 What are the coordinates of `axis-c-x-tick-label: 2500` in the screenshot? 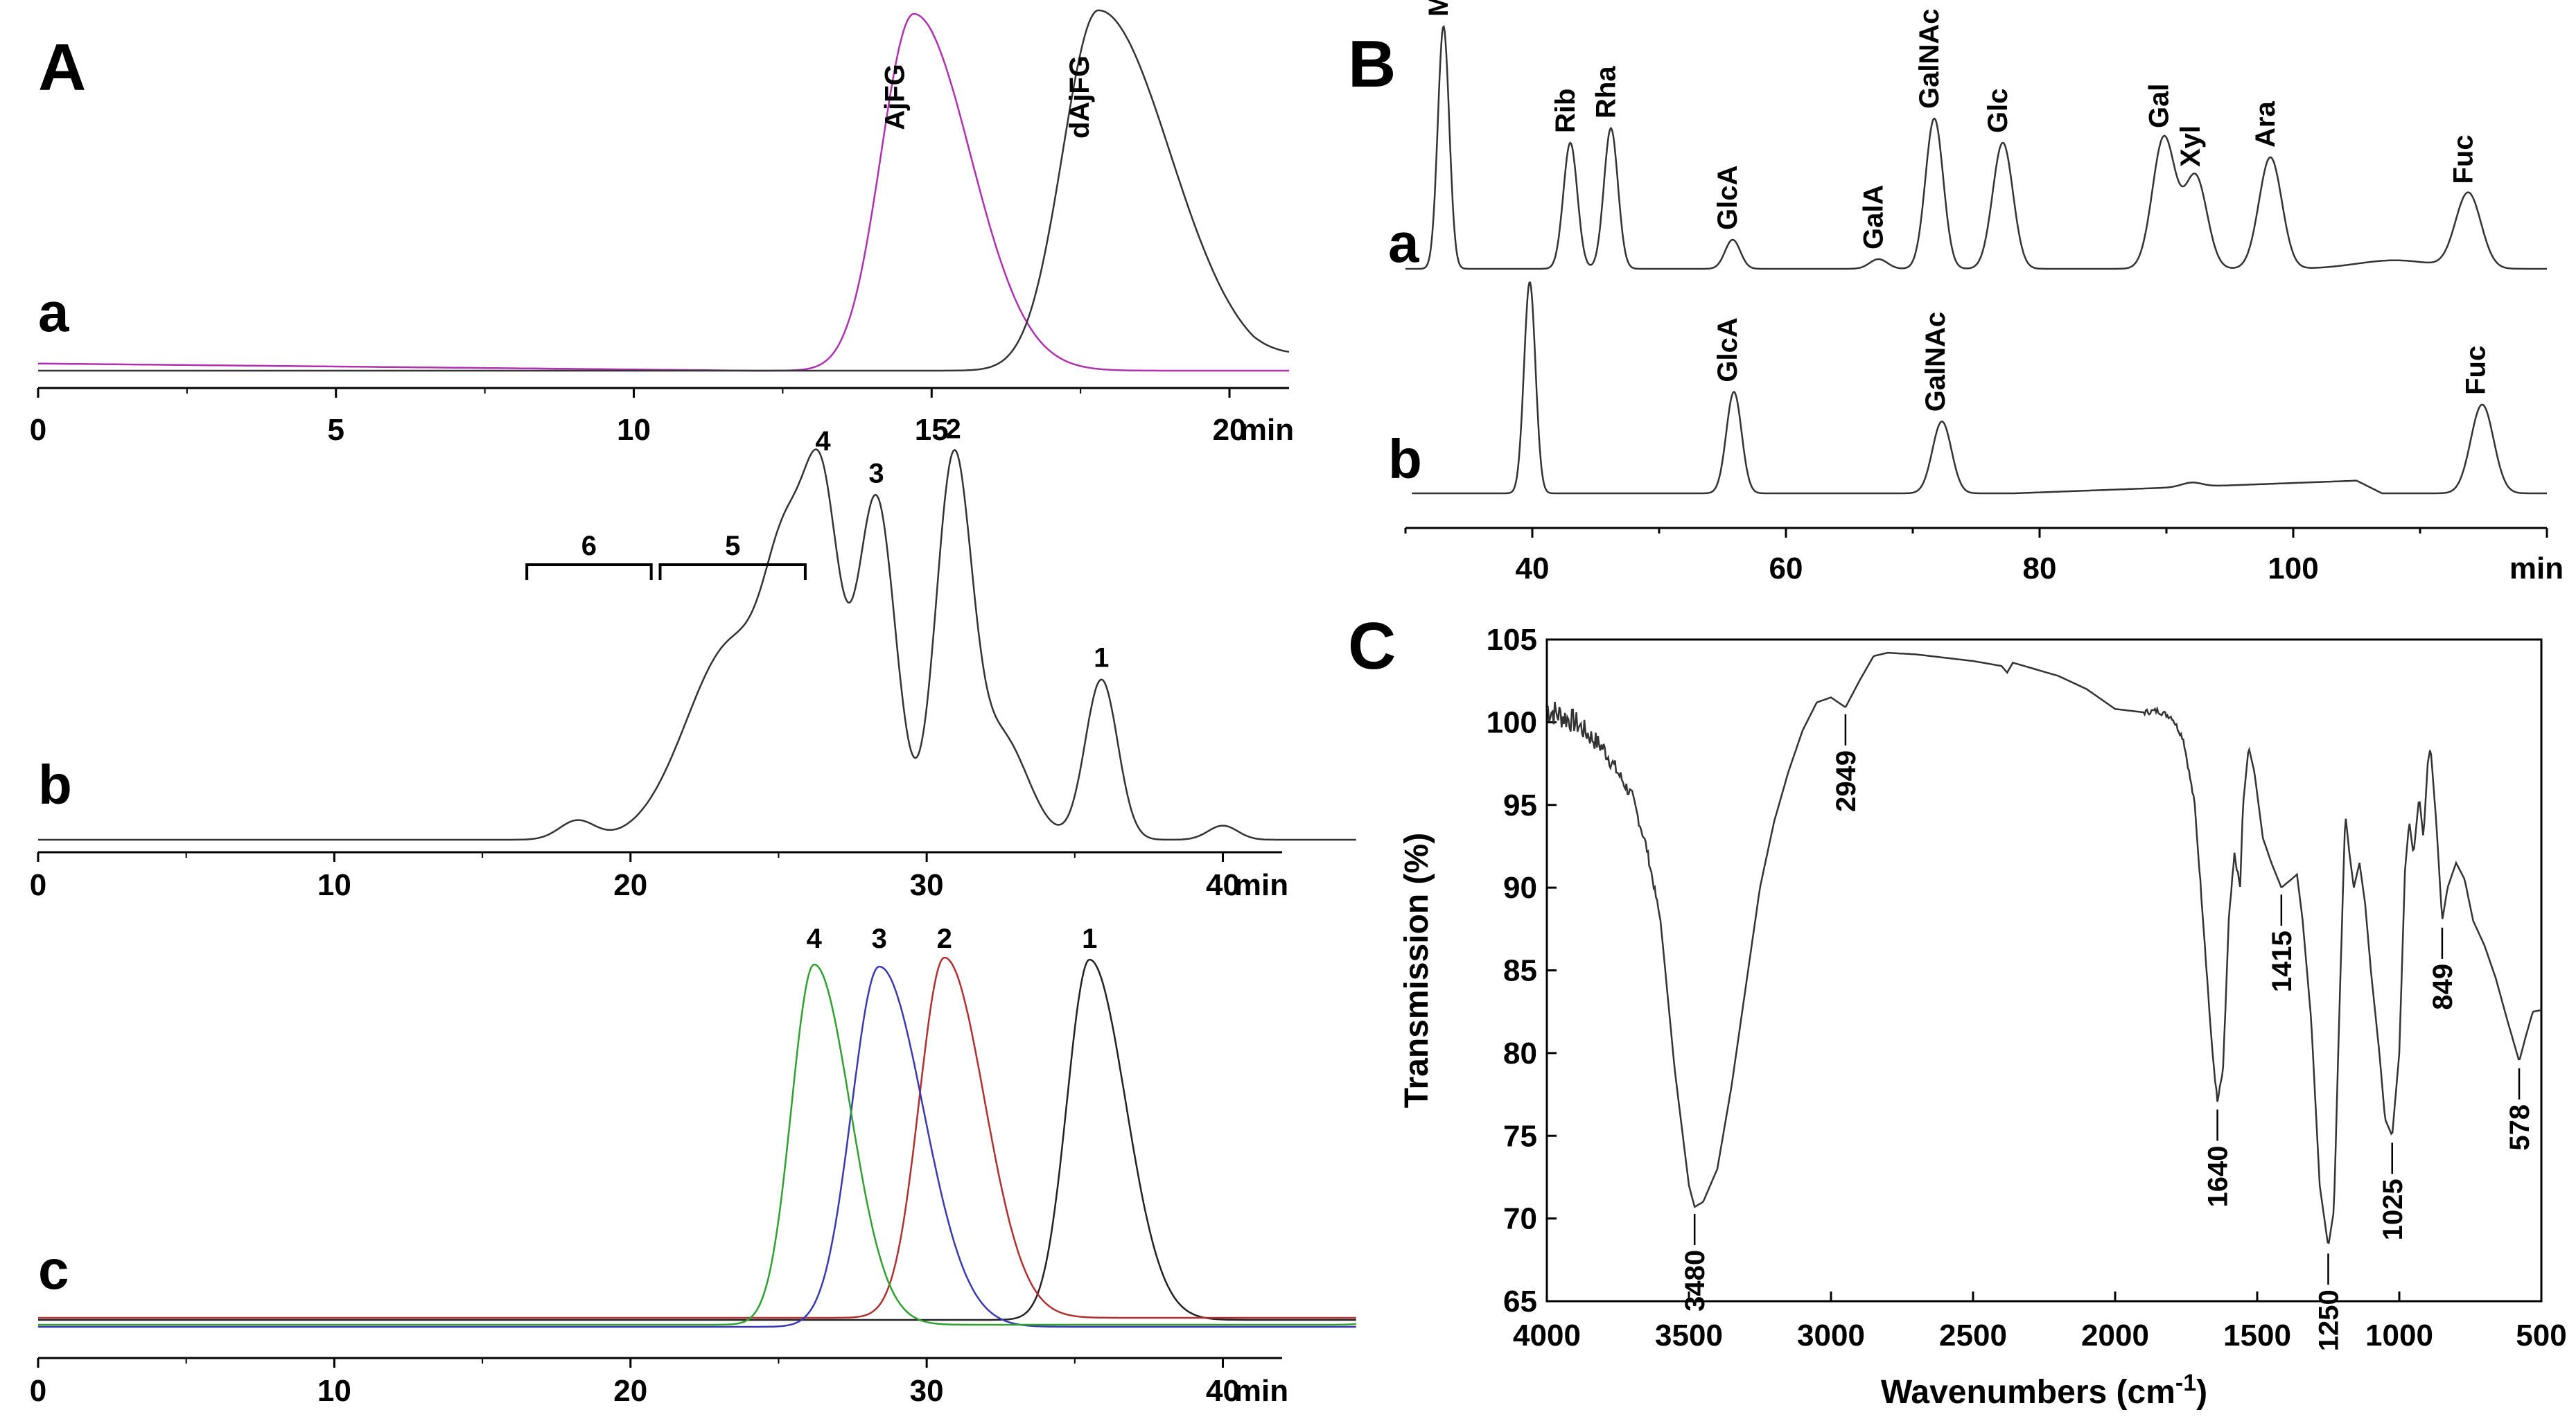 It's located at (1973, 1335).